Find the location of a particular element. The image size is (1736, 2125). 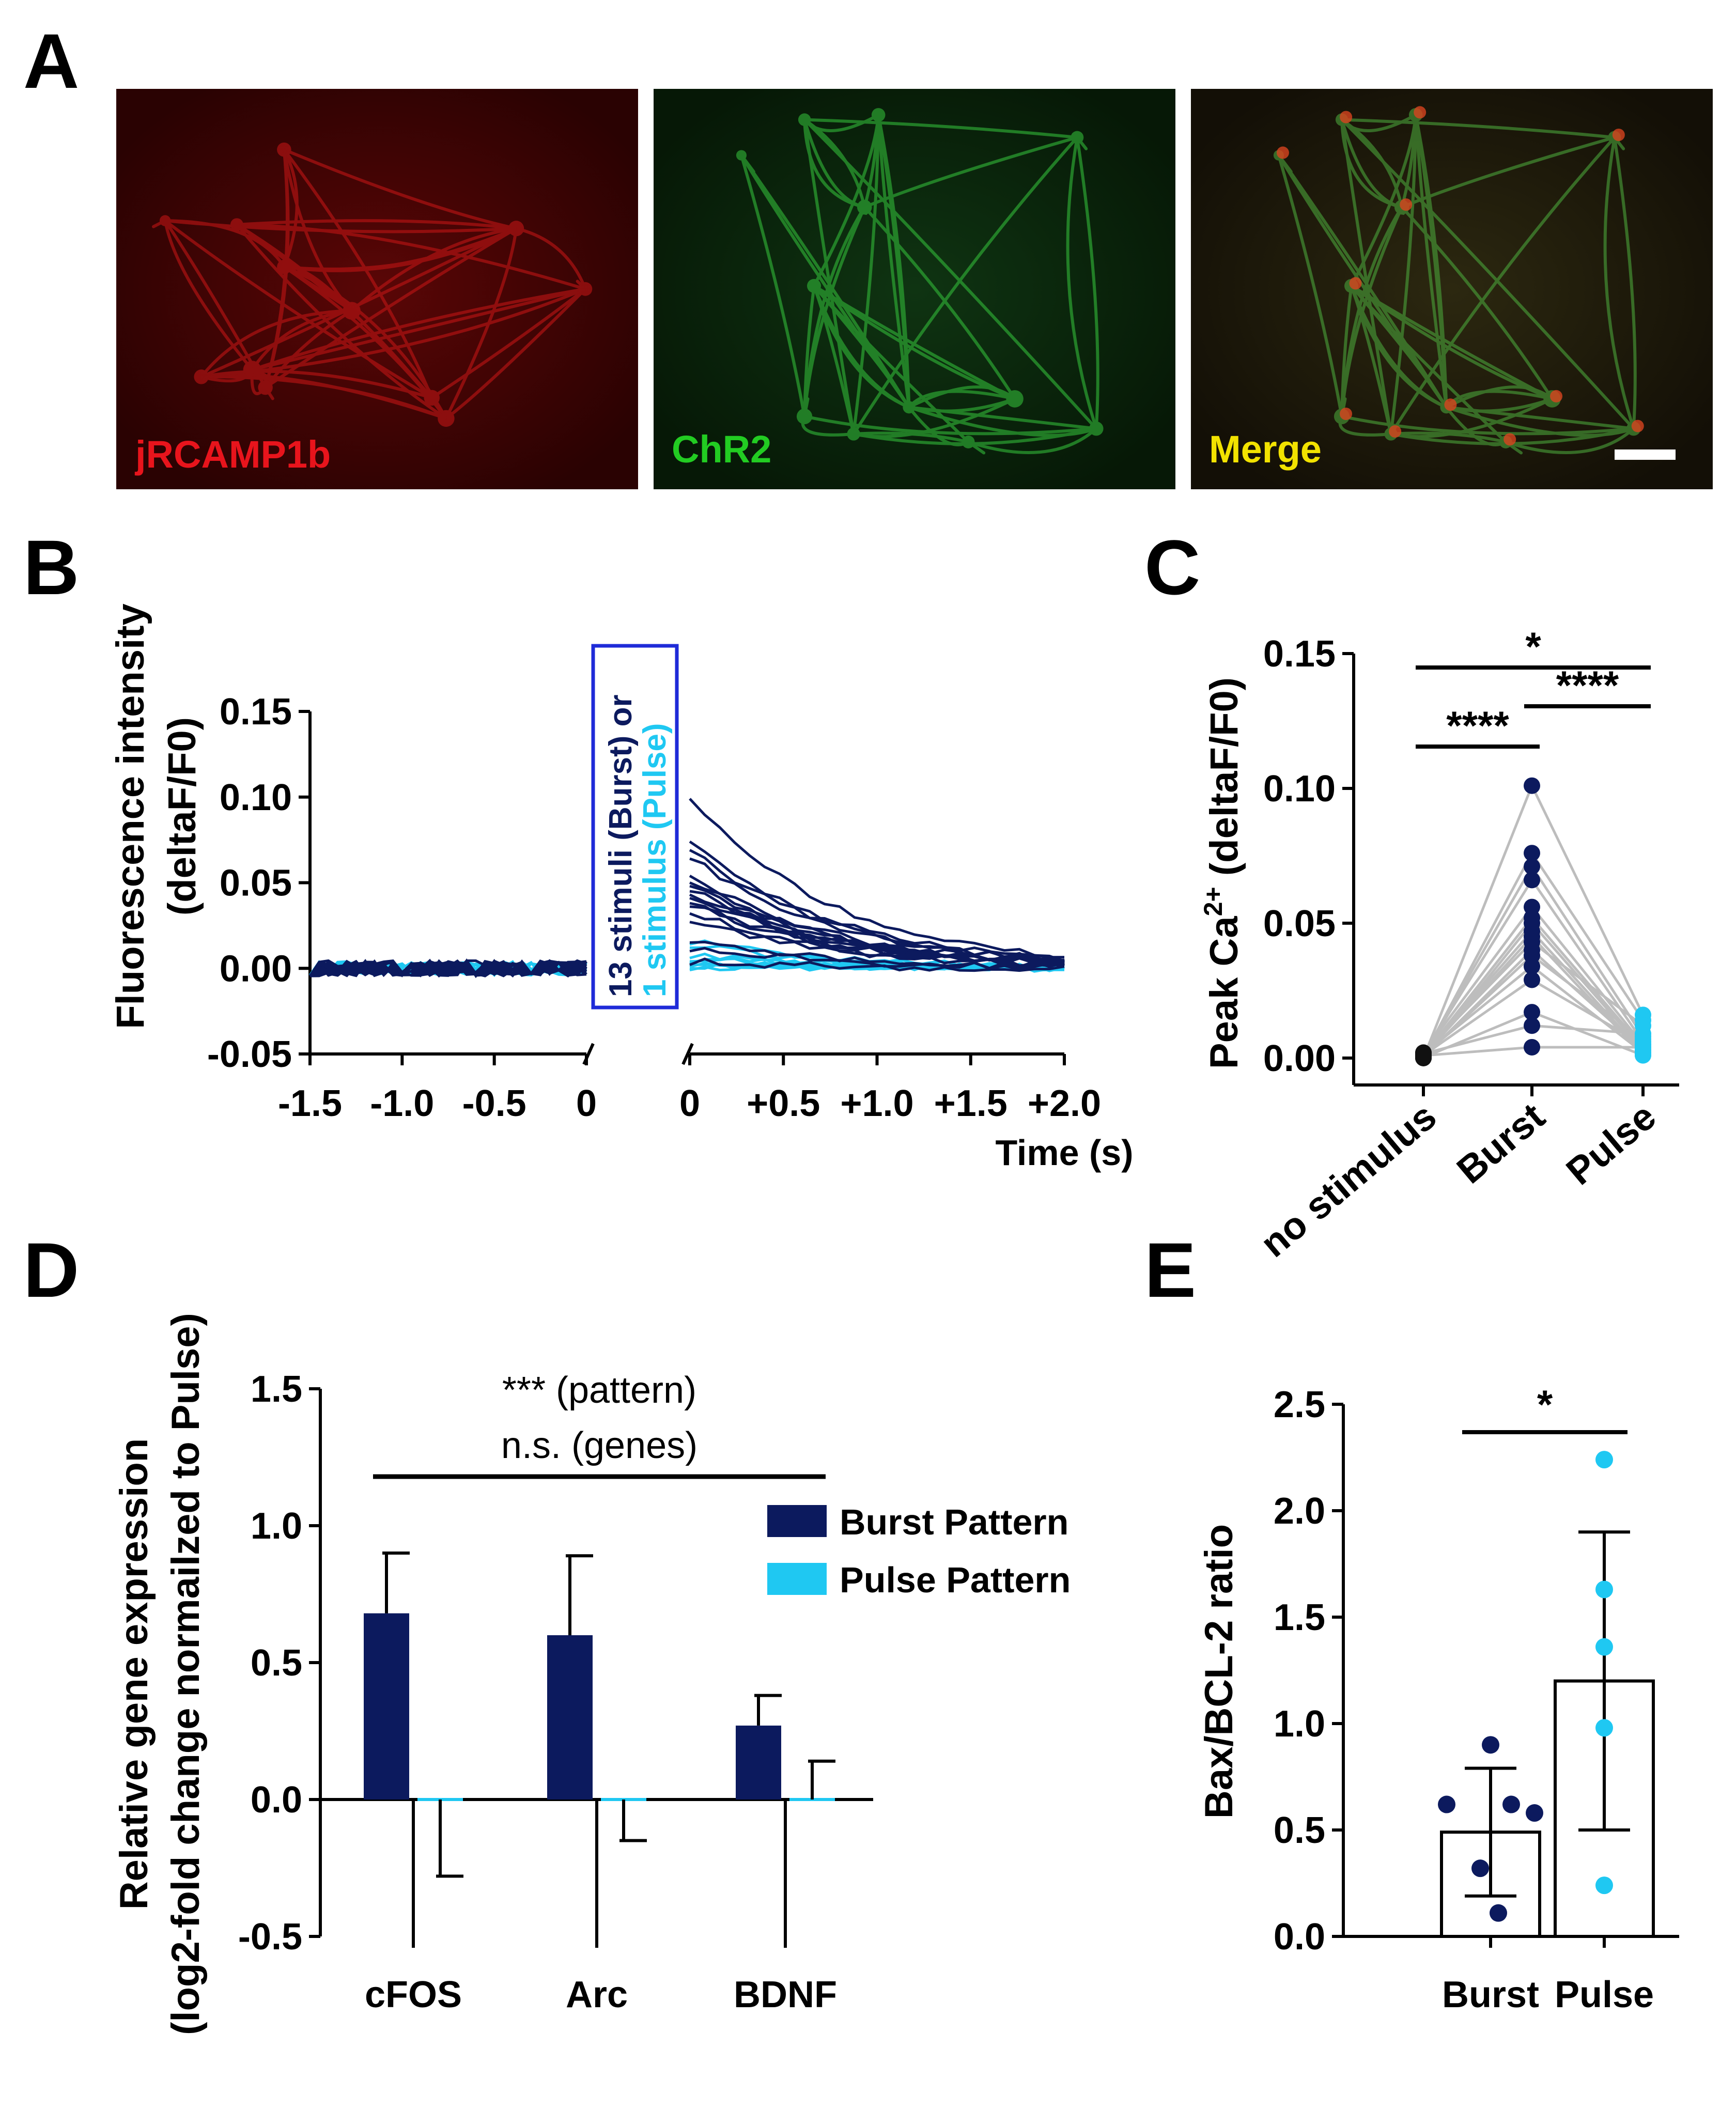

panel-e-xtick-label: Burst is located at coordinates (1491, 1994).